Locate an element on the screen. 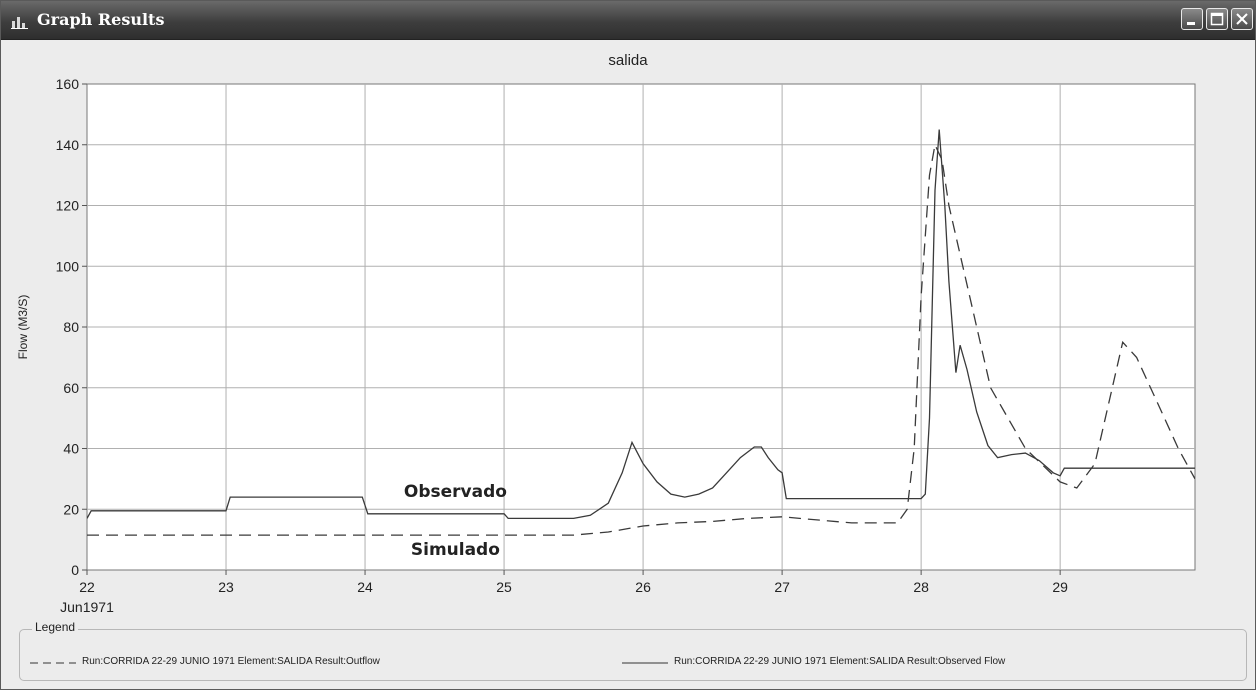  title-bar: Graph Results is located at coordinates (628, 20).